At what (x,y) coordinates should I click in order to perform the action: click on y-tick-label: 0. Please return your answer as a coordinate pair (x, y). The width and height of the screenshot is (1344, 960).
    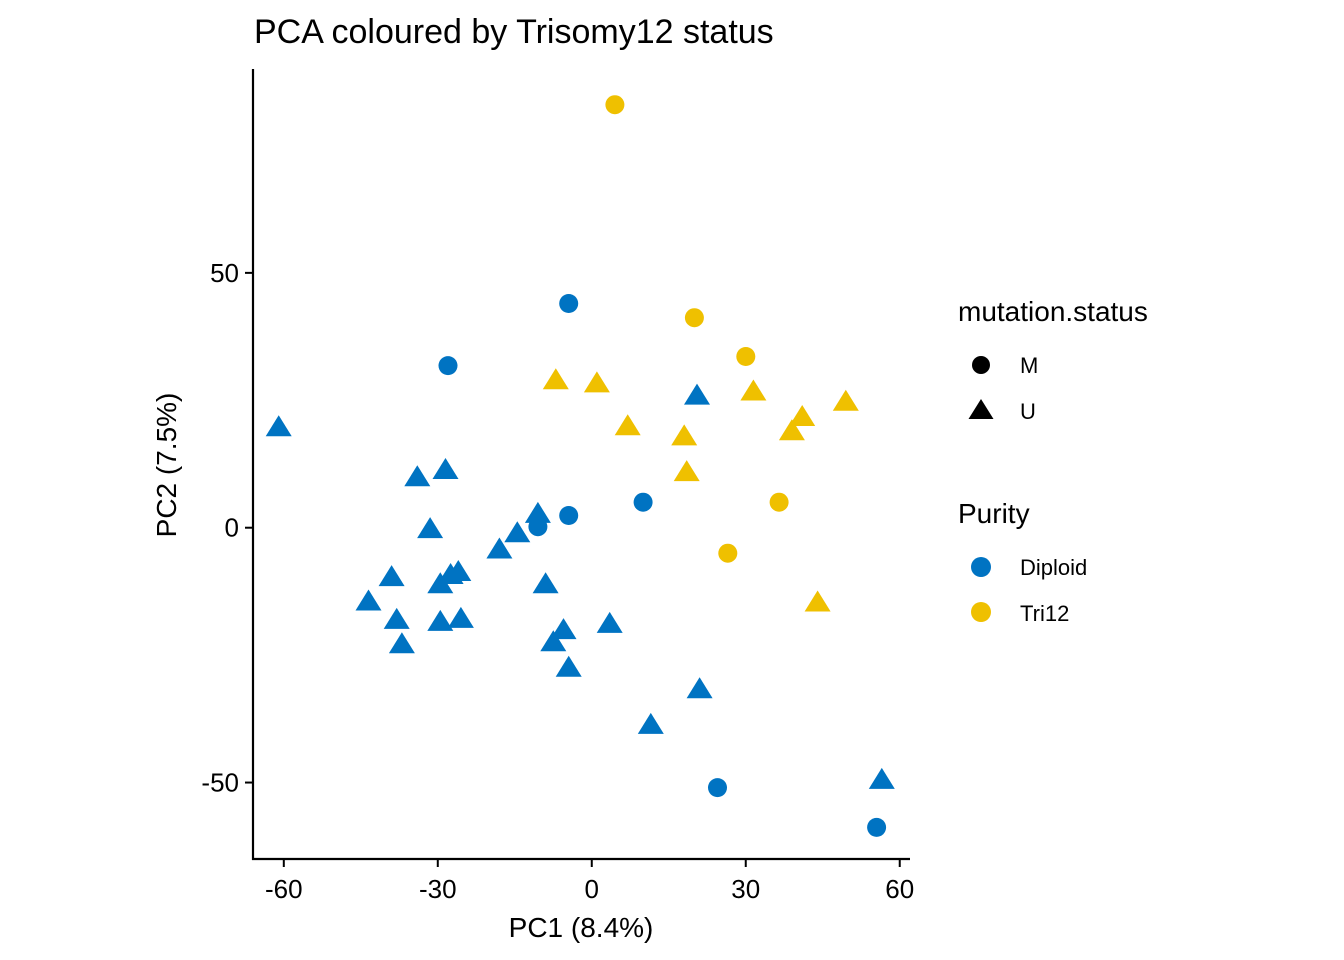
    Looking at the image, I should click on (232, 528).